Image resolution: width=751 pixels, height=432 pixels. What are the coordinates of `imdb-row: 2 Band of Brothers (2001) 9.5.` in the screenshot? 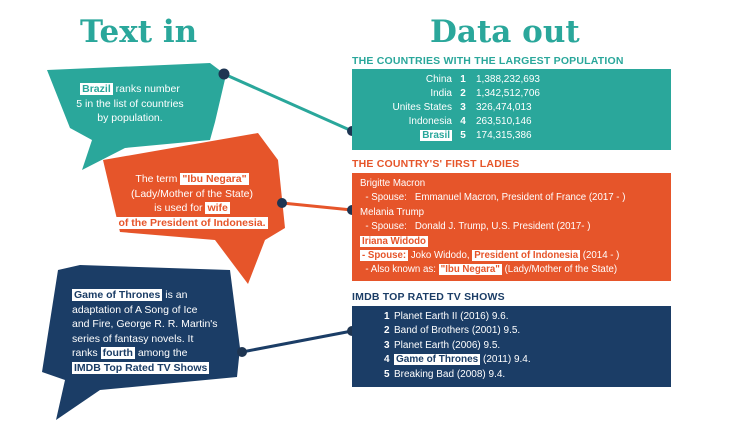 It's located at (527, 331).